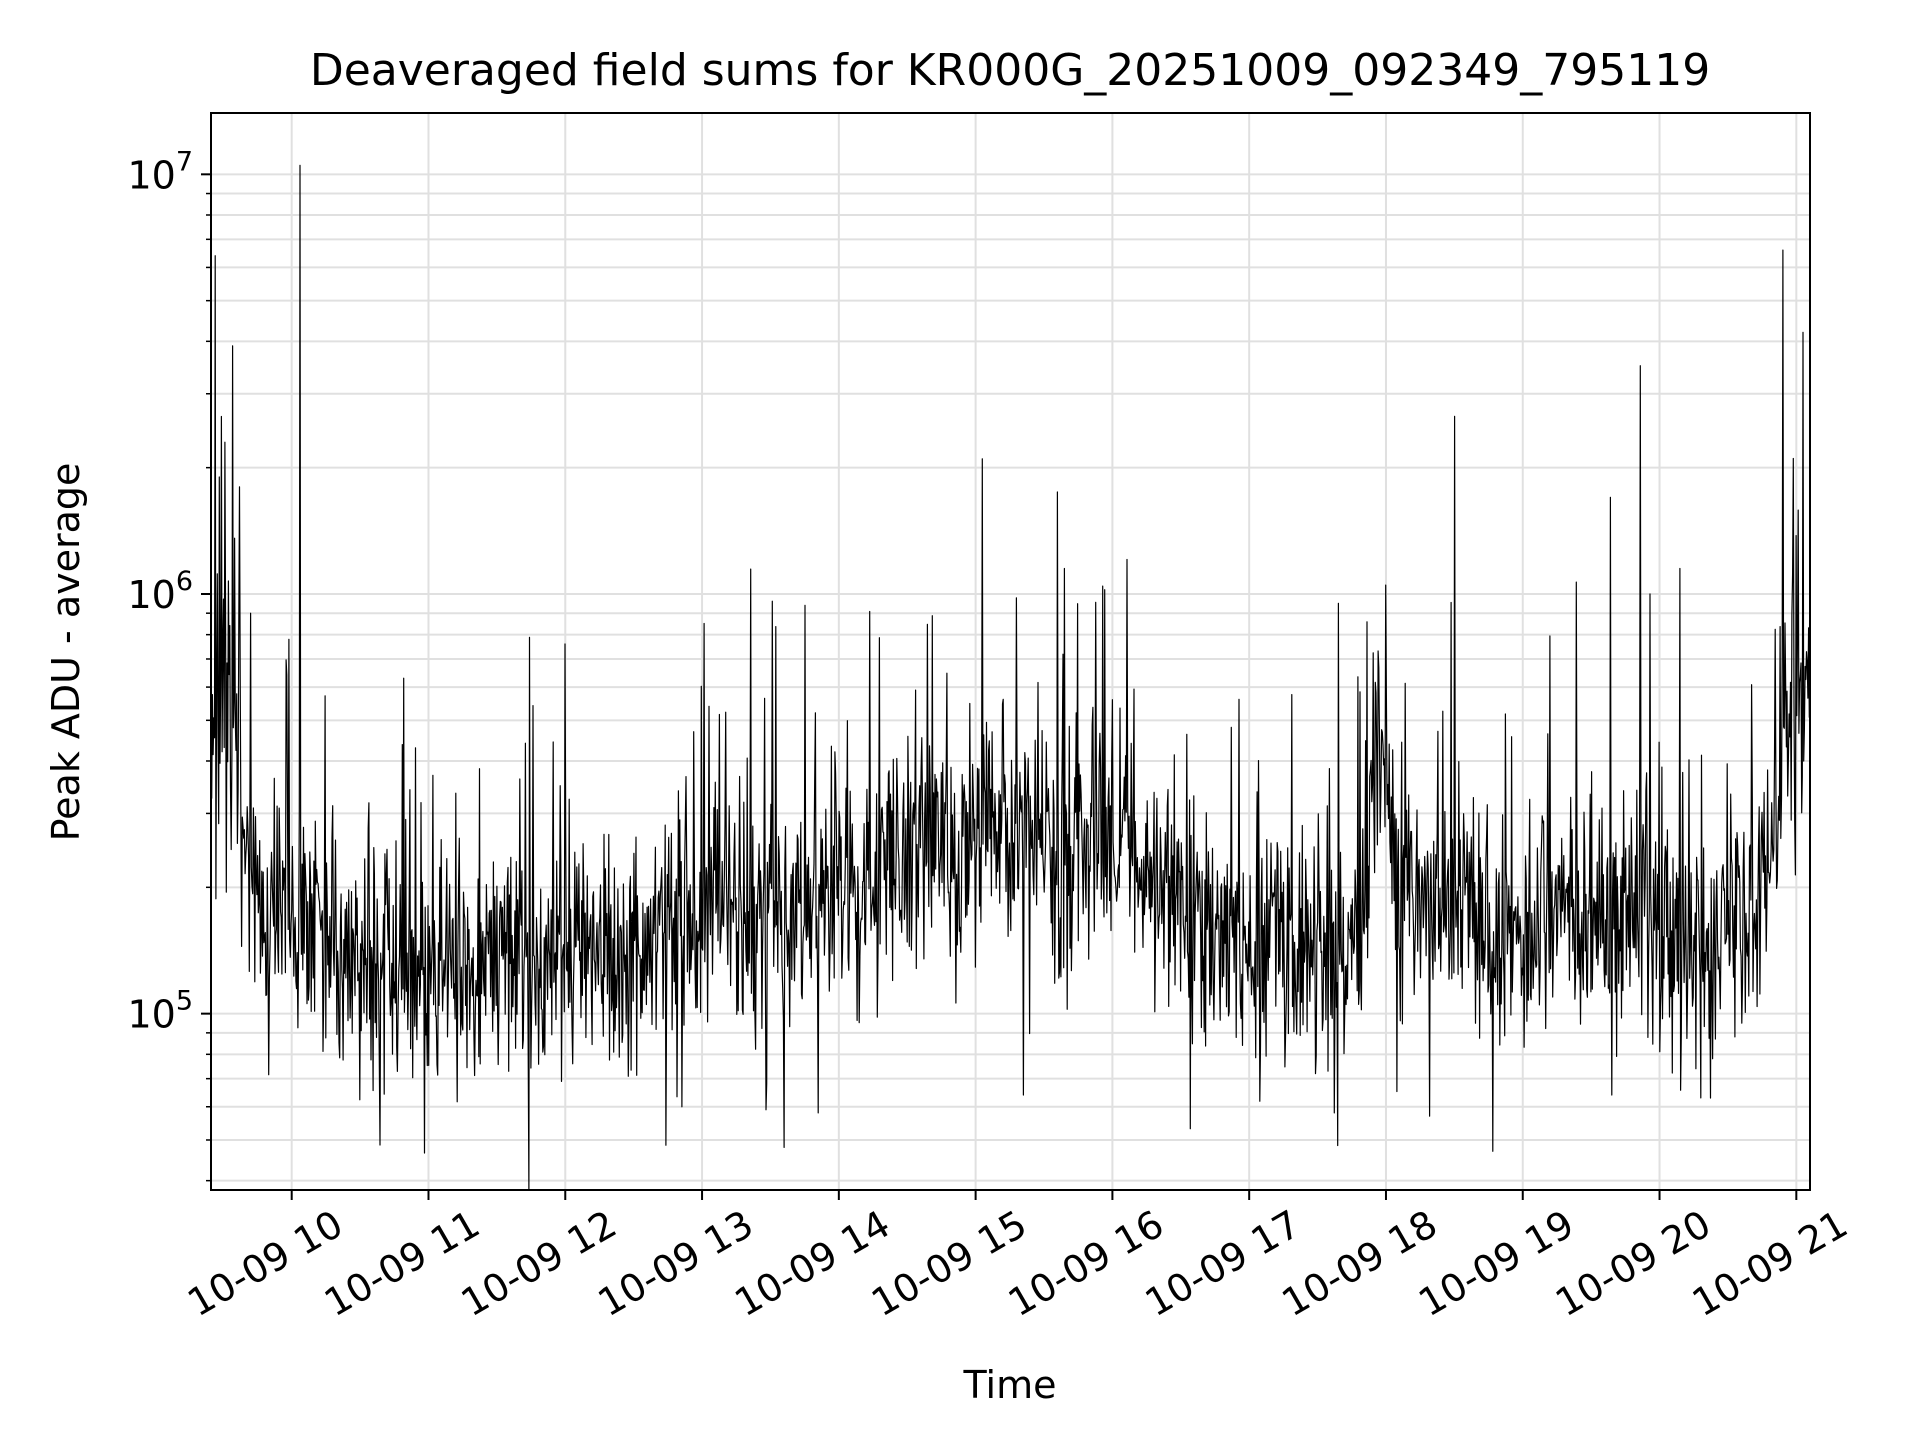 The image size is (1920, 1440). I want to click on y-axis: 10⁵ 10⁶ 10⁷, so click(169, 664).